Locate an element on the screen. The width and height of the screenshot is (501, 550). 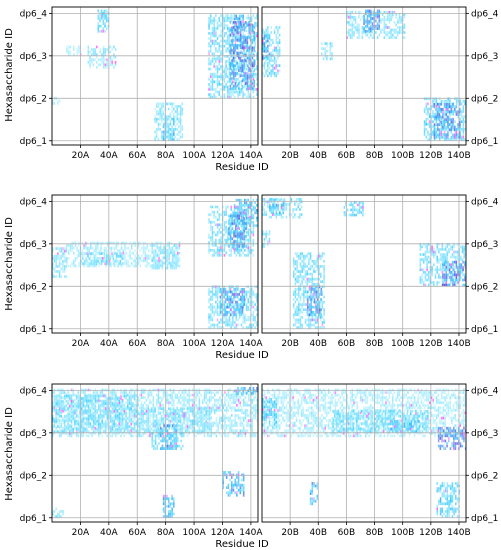
x-tick-label: 80A is located at coordinates (166, 344).